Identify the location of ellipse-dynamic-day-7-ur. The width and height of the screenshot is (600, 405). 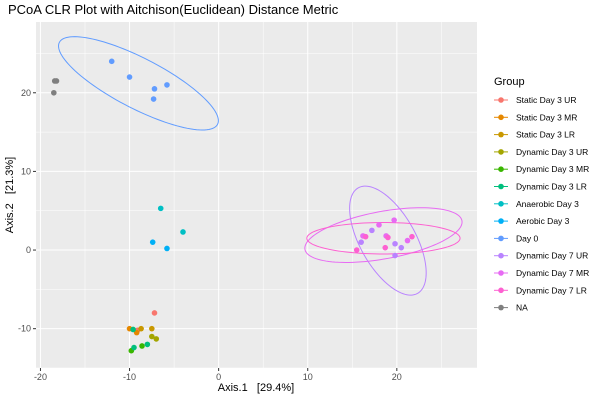
(388, 240).